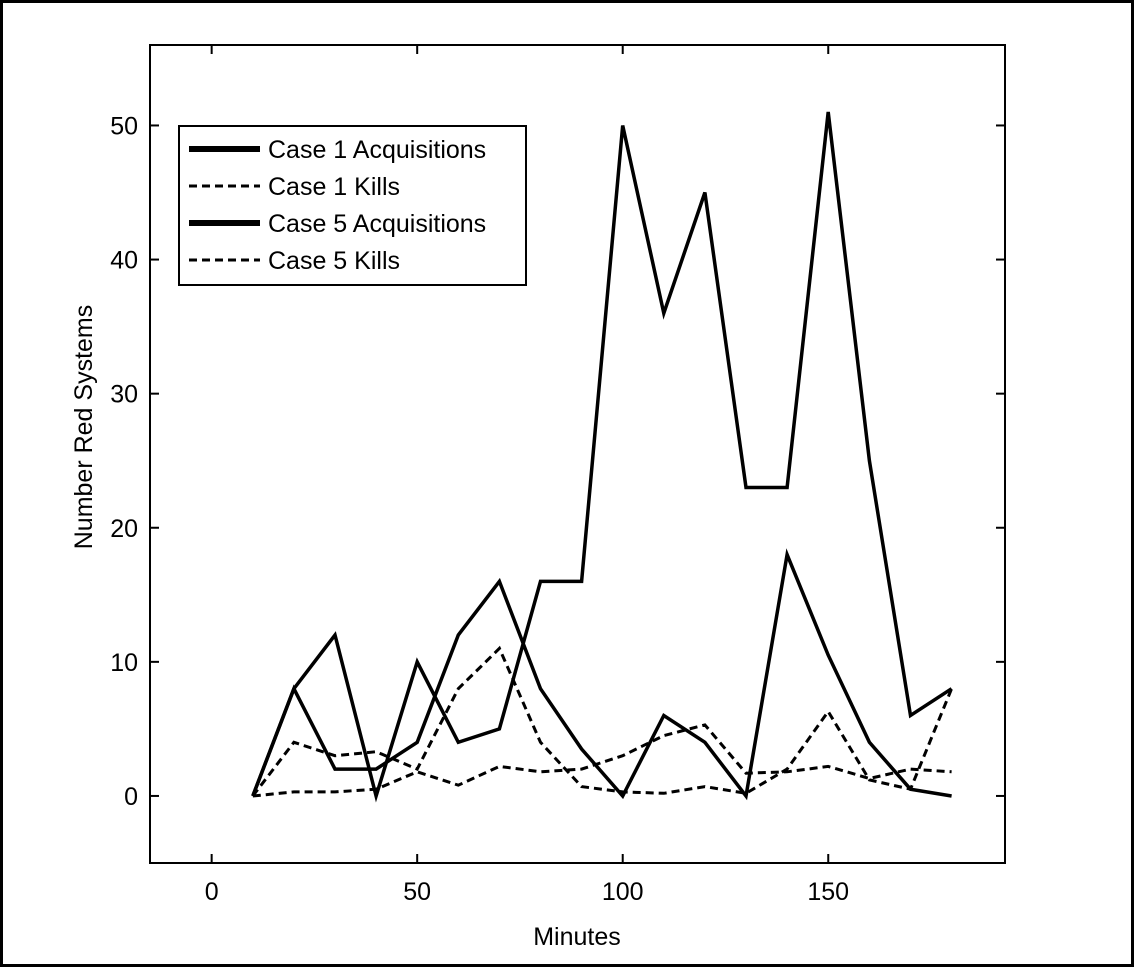  What do you see at coordinates (124, 395) in the screenshot?
I see `y-tick-label: 30` at bounding box center [124, 395].